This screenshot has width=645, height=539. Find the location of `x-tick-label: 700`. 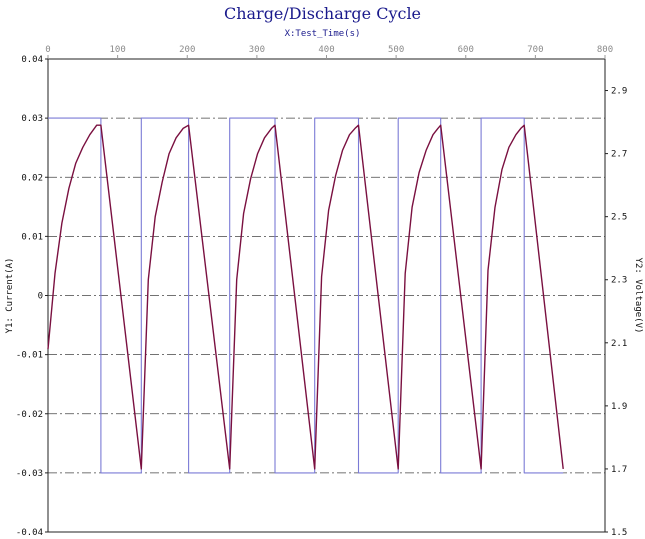

x-tick-label: 700 is located at coordinates (535, 50).